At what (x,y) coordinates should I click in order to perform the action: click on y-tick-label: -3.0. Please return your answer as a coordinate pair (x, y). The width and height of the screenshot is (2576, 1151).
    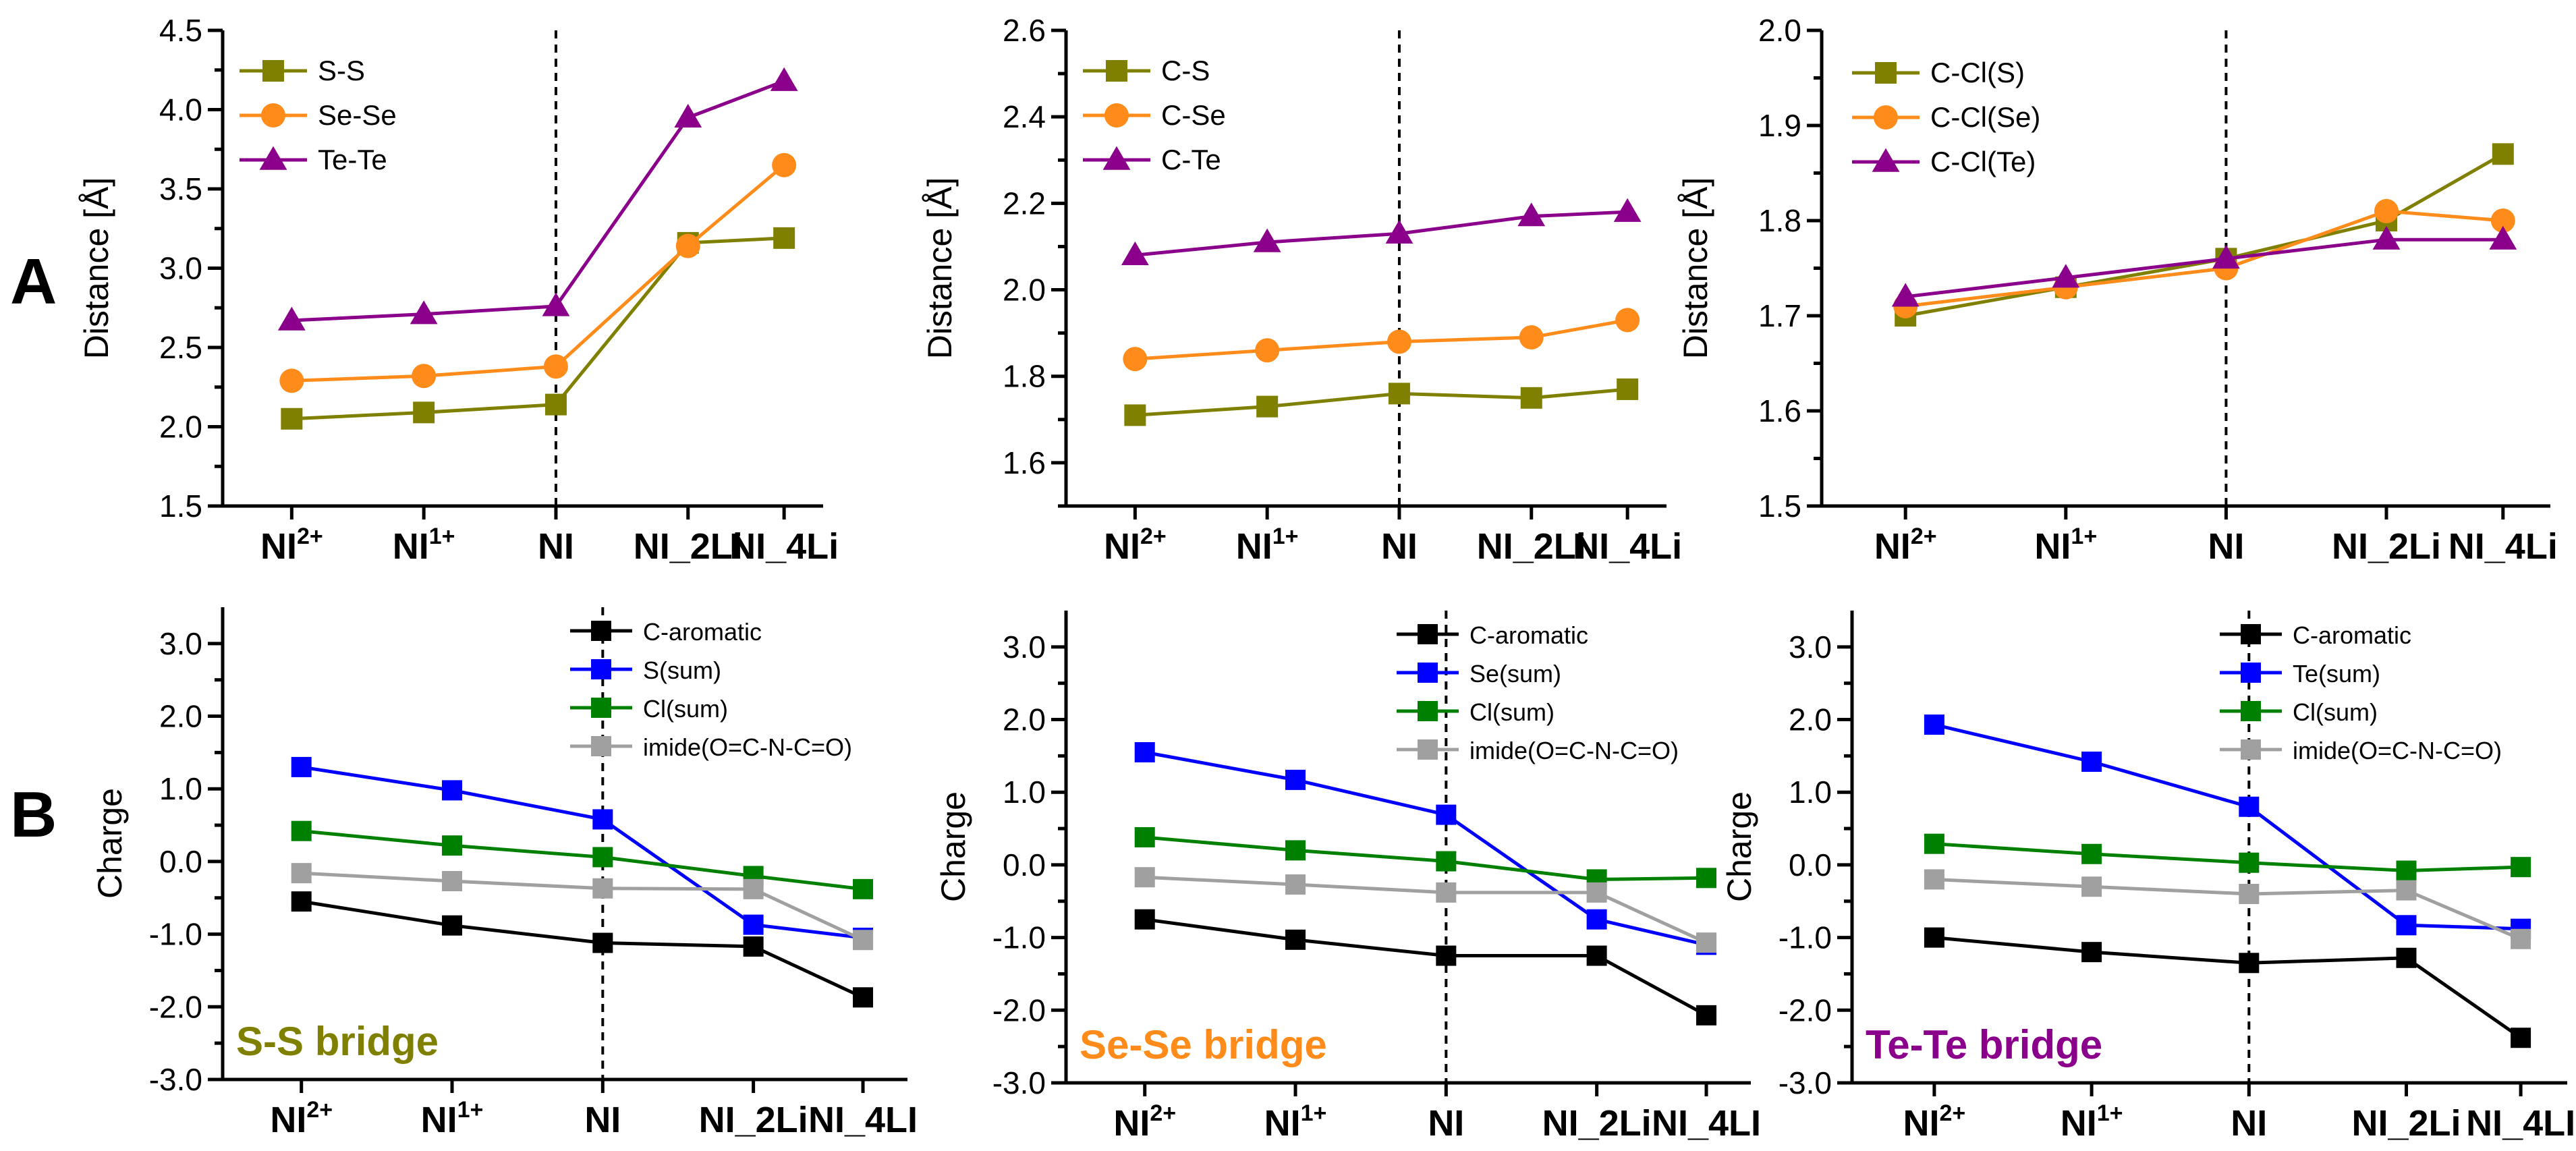
    Looking at the image, I should click on (1019, 1082).